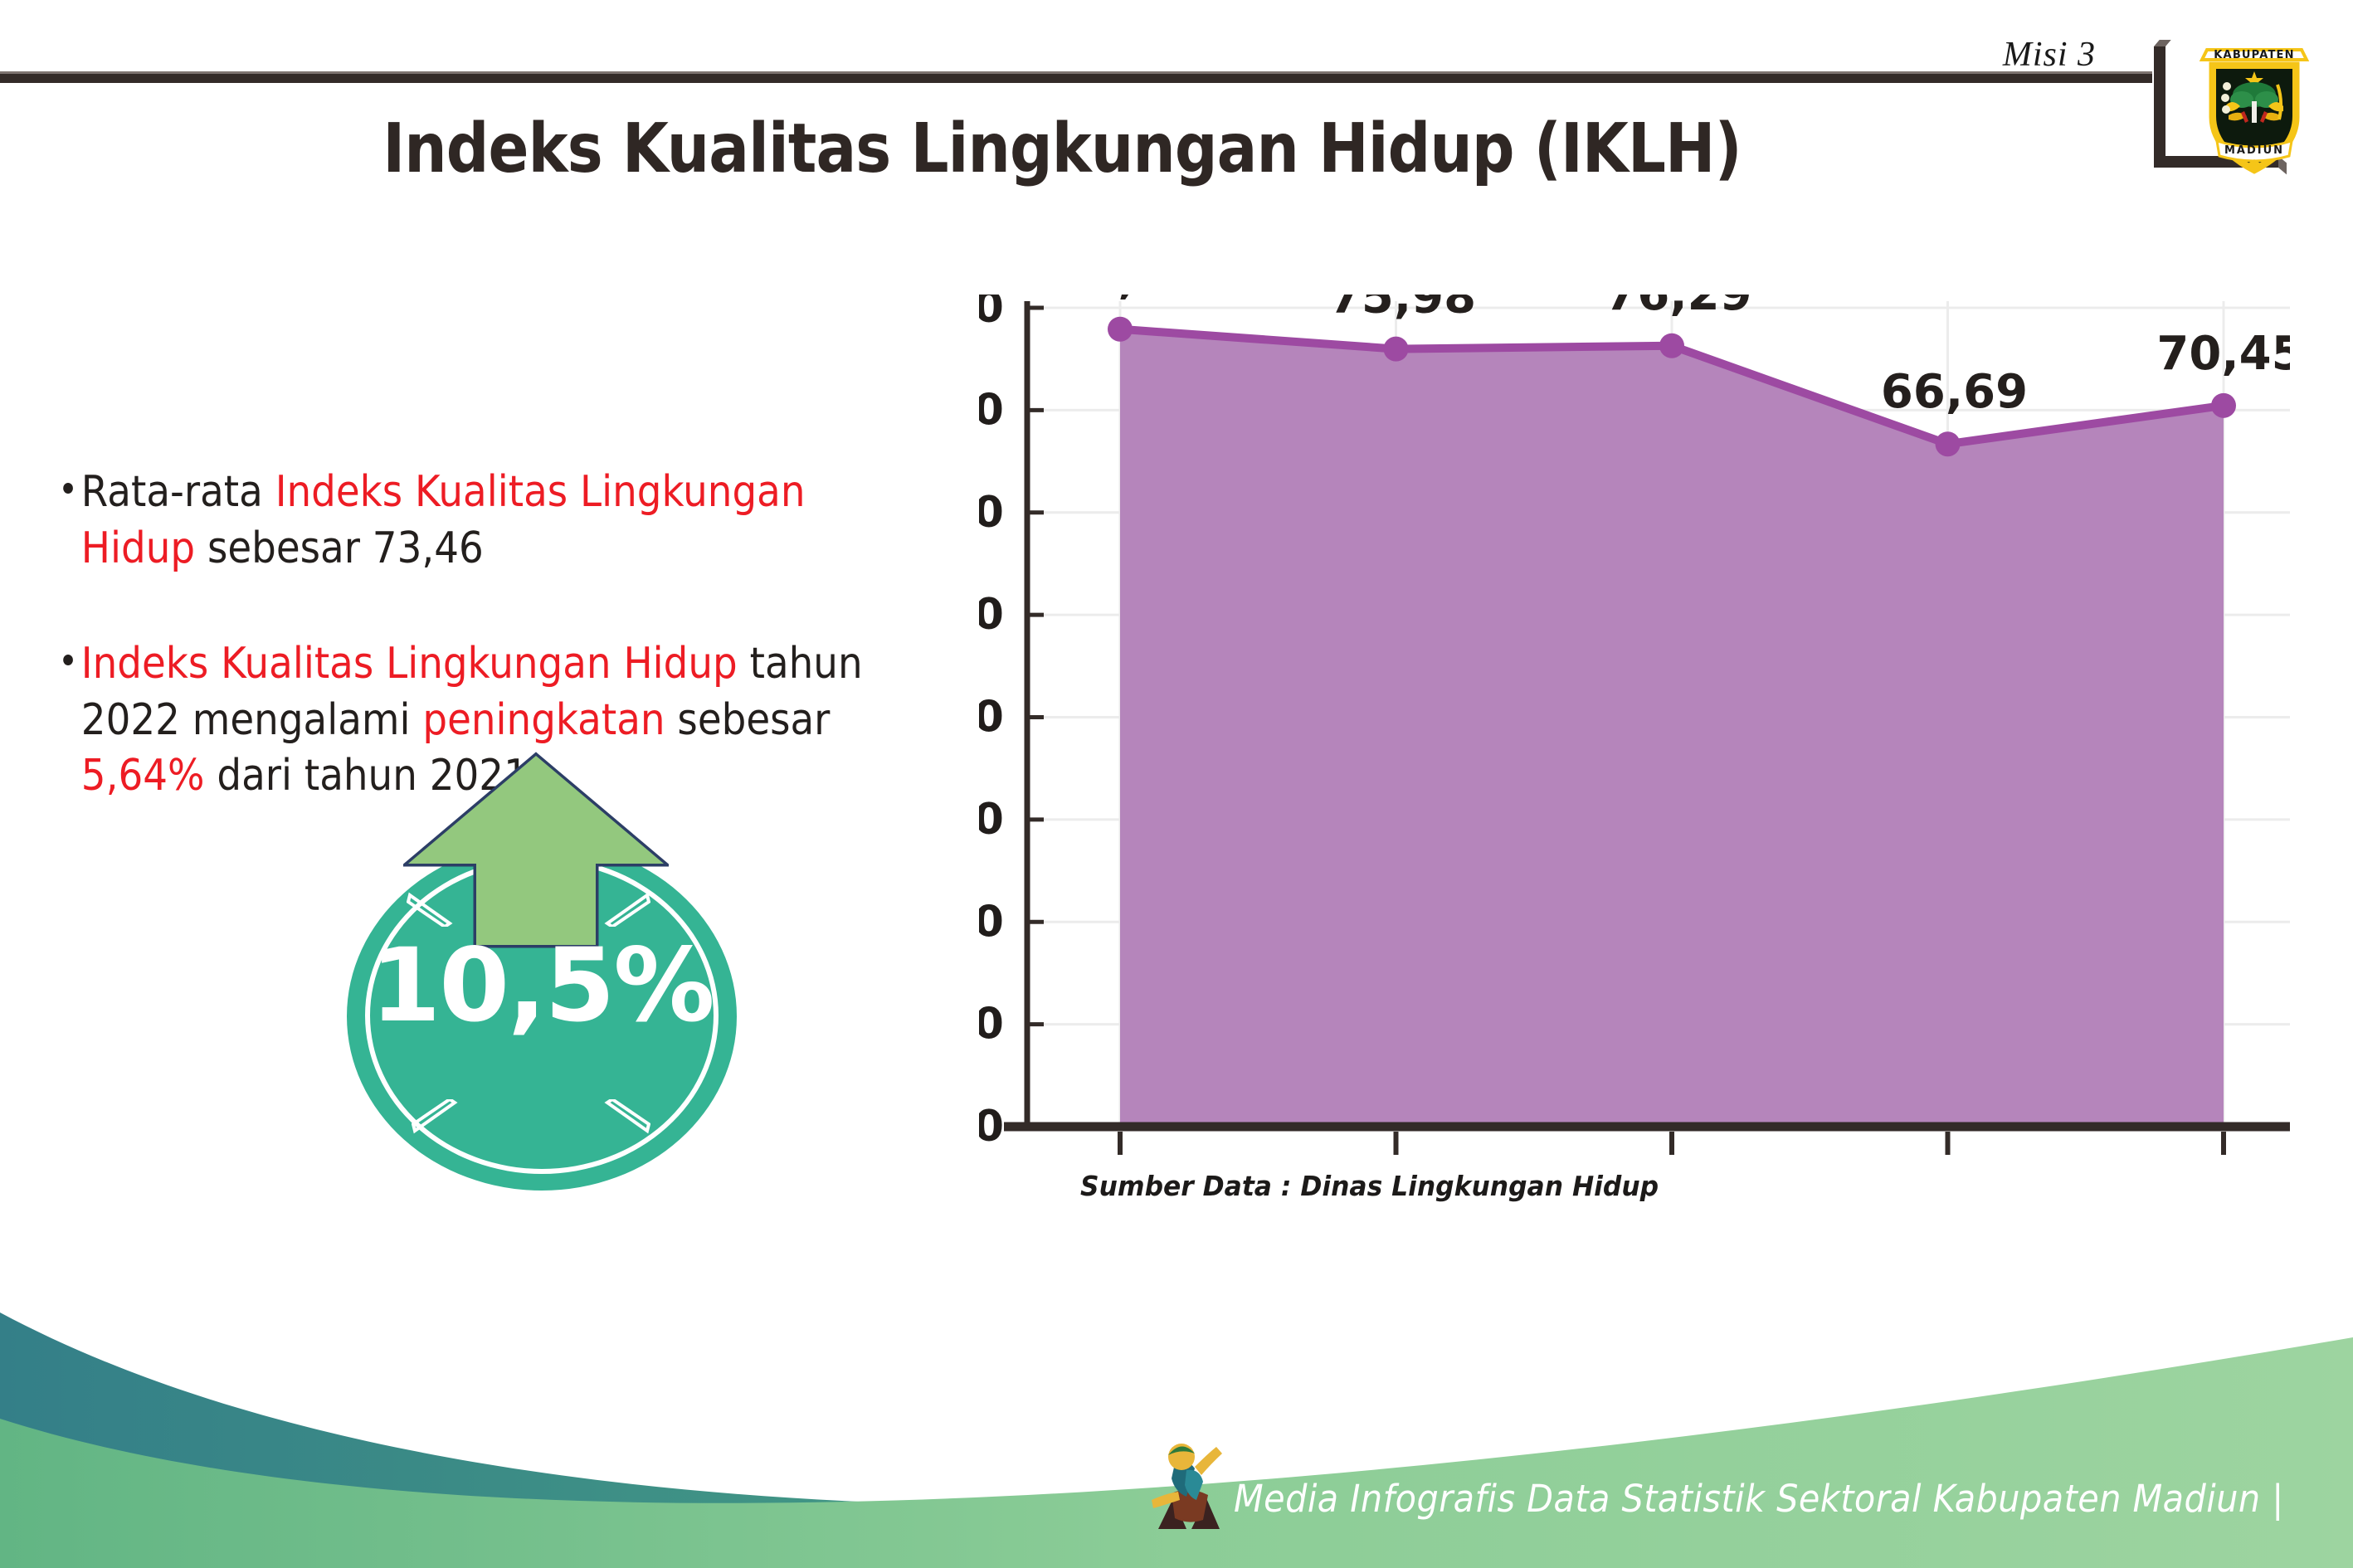 Image resolution: width=2353 pixels, height=1568 pixels. What do you see at coordinates (142, 776) in the screenshot?
I see `highlighted-phrase: 5,64%` at bounding box center [142, 776].